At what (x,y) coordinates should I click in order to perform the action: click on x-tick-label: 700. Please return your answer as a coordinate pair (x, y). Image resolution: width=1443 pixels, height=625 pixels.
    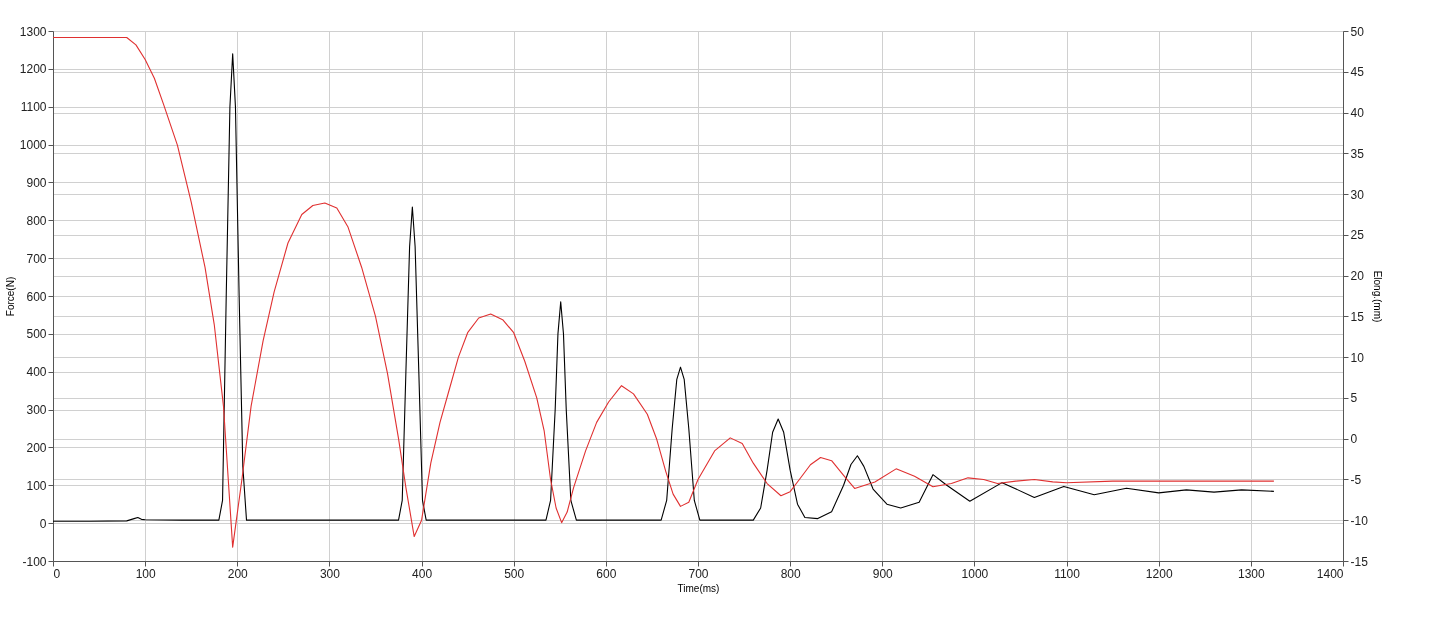
    Looking at the image, I should click on (698, 573).